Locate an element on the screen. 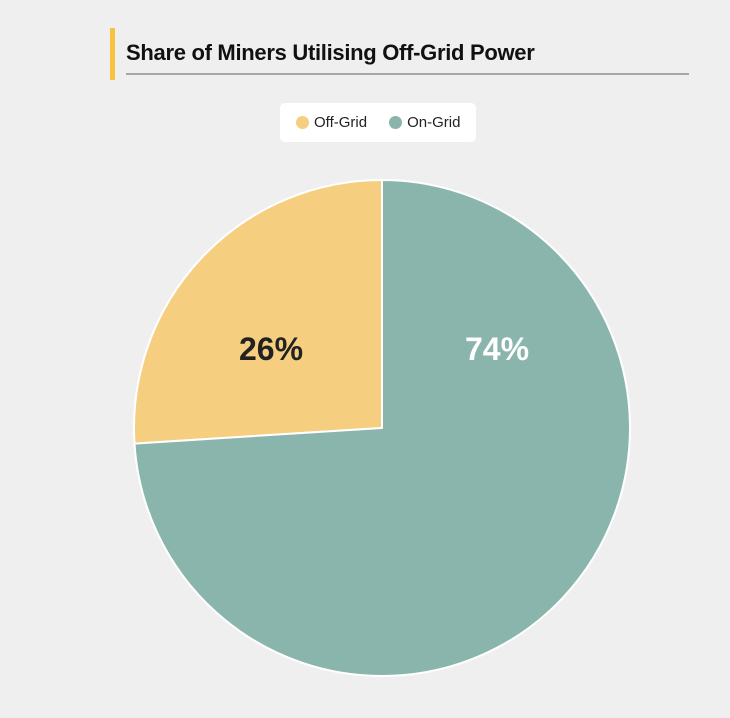 This screenshot has width=730, height=718. slice-label-on-grid: 74% is located at coordinates (497, 349).